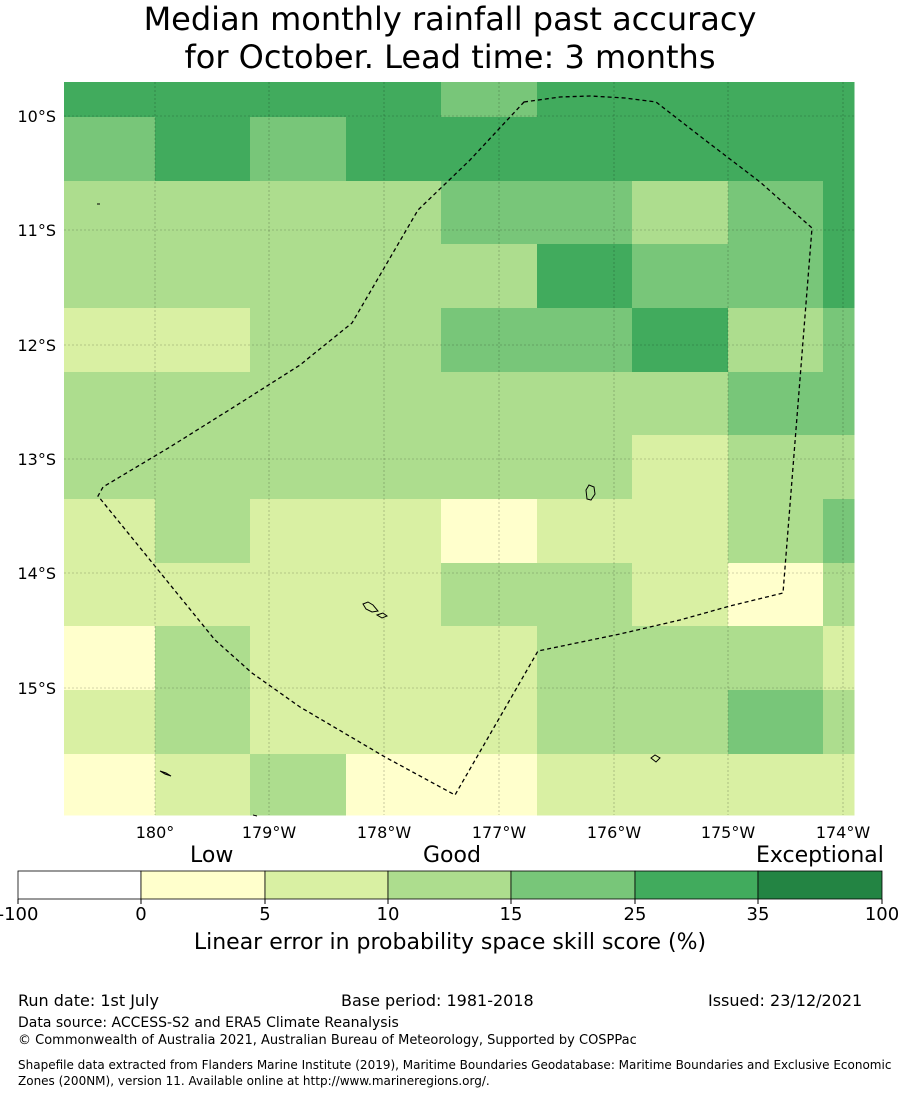  Describe the element at coordinates (36, 230) in the screenshot. I see `latitude-label: 11°S` at that location.